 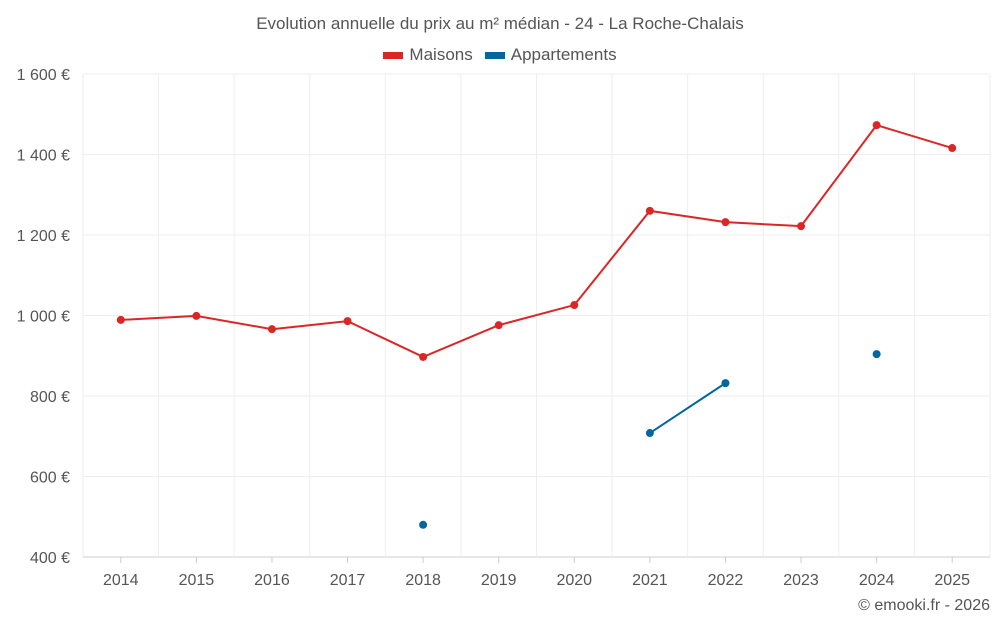 What do you see at coordinates (650, 580) in the screenshot?
I see `x-tick-label: 2021` at bounding box center [650, 580].